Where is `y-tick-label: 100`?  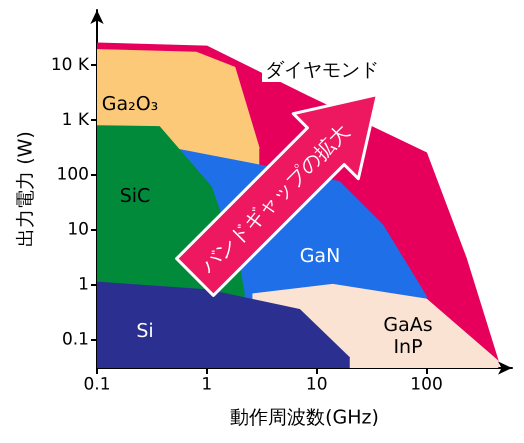
y-tick-label: 100 is located at coordinates (72, 174).